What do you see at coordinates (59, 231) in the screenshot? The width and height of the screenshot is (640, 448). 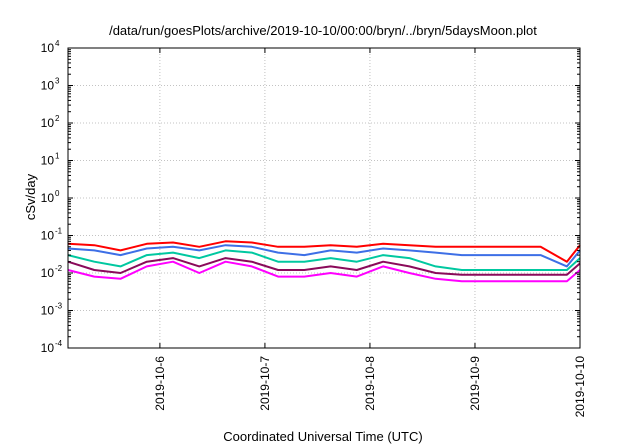 I see `y-tick-exponent: -1` at bounding box center [59, 231].